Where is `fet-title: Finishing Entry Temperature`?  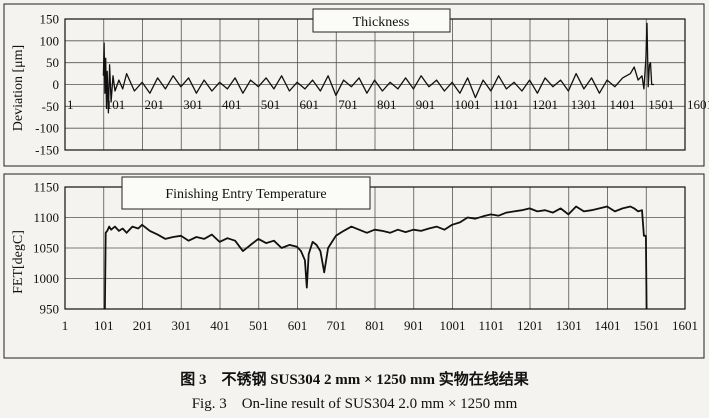
fet-title: Finishing Entry Temperature is located at coordinates (245, 194).